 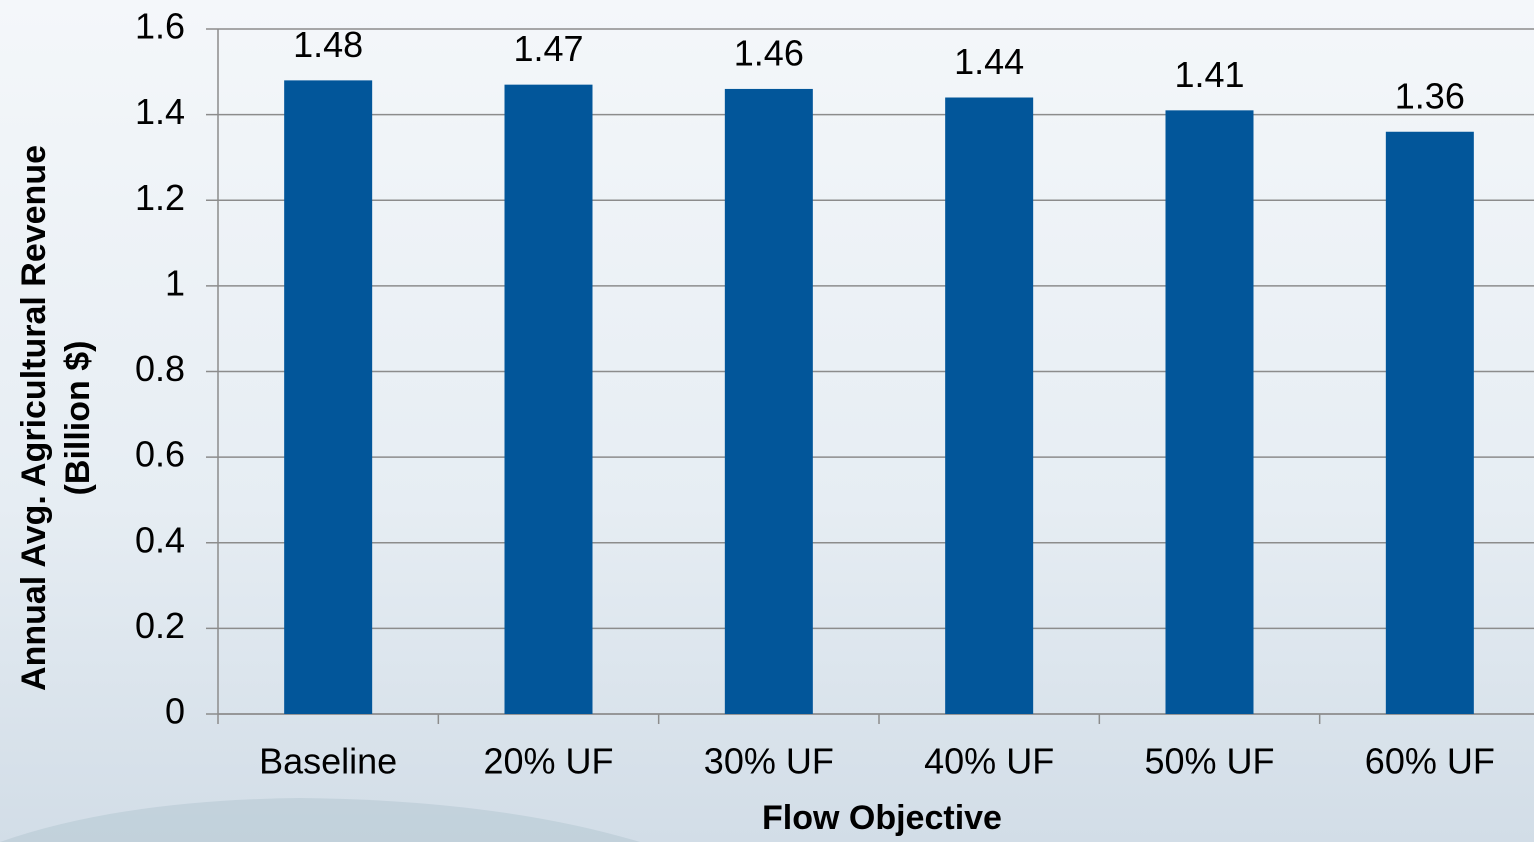 I want to click on decoration, so click(x=320, y=820).